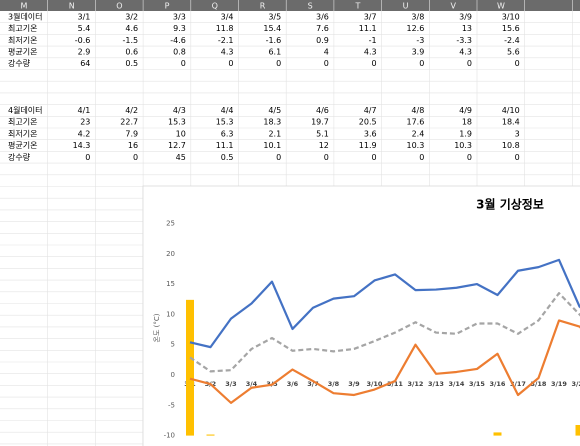  Describe the element at coordinates (272, 145) in the screenshot. I see `value-cell: 10.1` at that location.